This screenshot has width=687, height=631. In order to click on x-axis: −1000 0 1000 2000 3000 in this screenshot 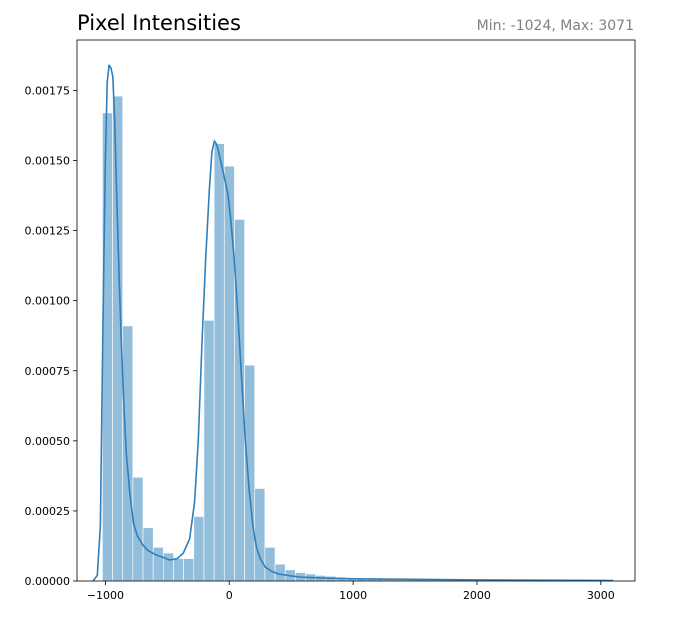, I will do `click(351, 591)`.